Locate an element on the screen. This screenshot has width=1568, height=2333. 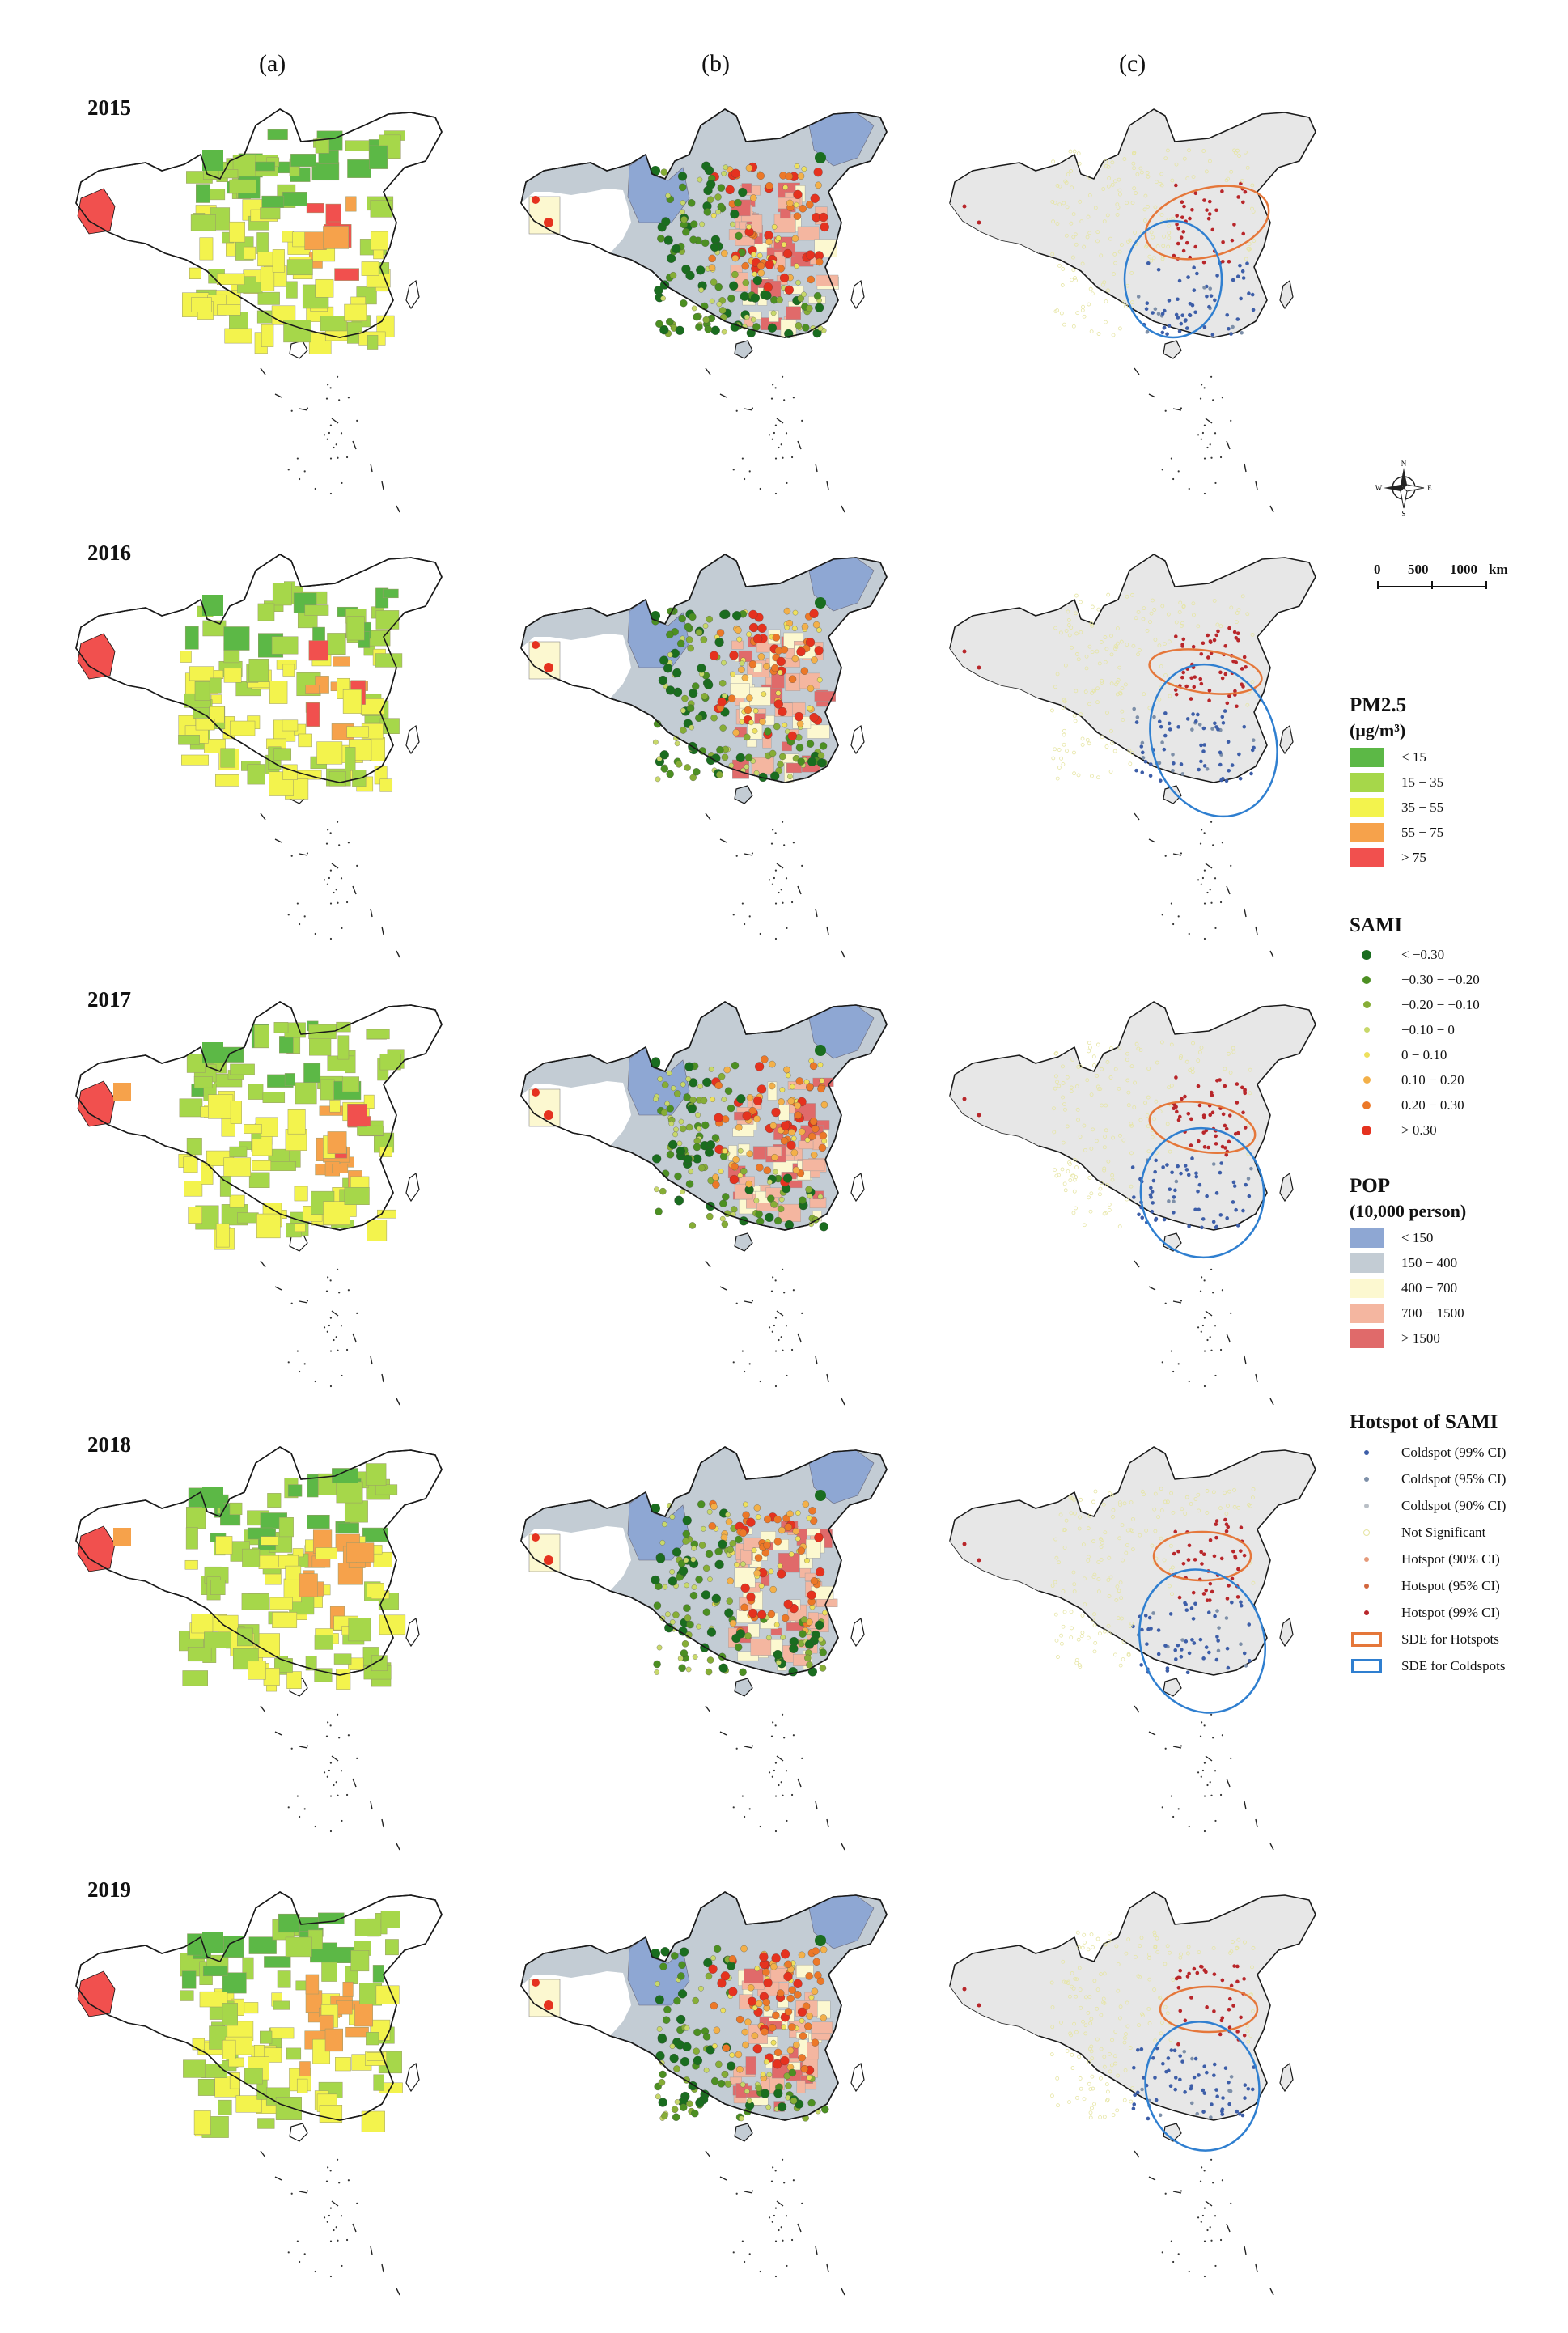
hotspot-legend-symbol is located at coordinates (1367, 1452).